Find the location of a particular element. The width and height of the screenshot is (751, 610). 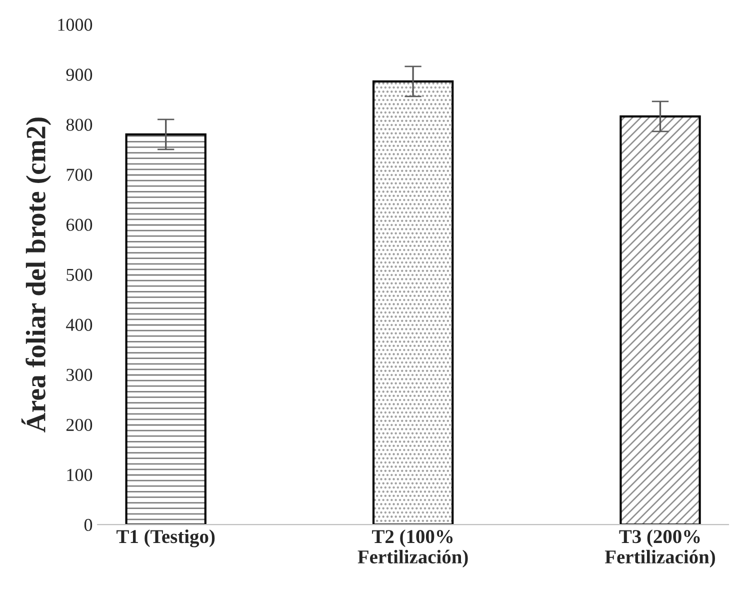

y-tick-label: 100 is located at coordinates (79, 475).